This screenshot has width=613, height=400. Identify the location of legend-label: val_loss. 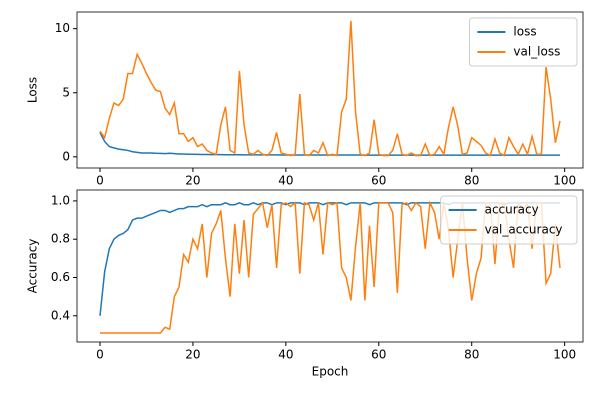
(536, 52).